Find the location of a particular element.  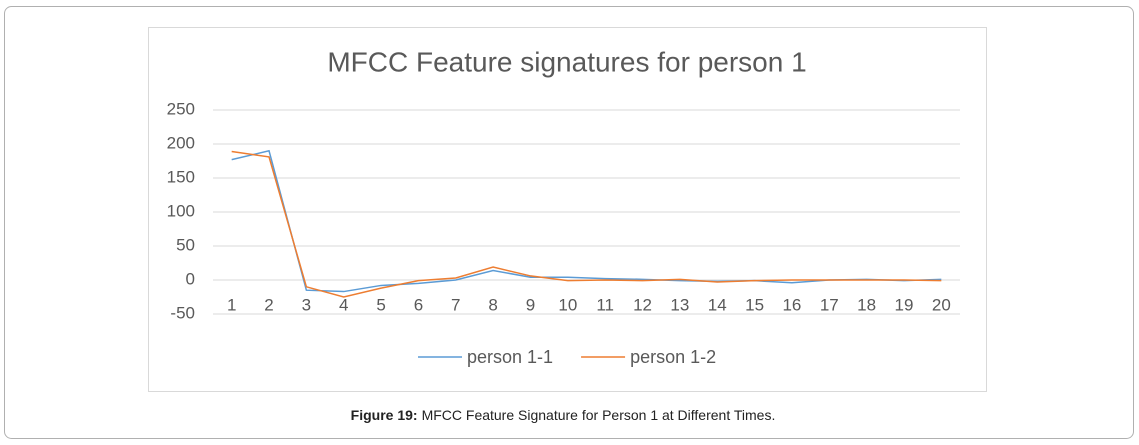

x-tick-label: 3 is located at coordinates (306, 304).